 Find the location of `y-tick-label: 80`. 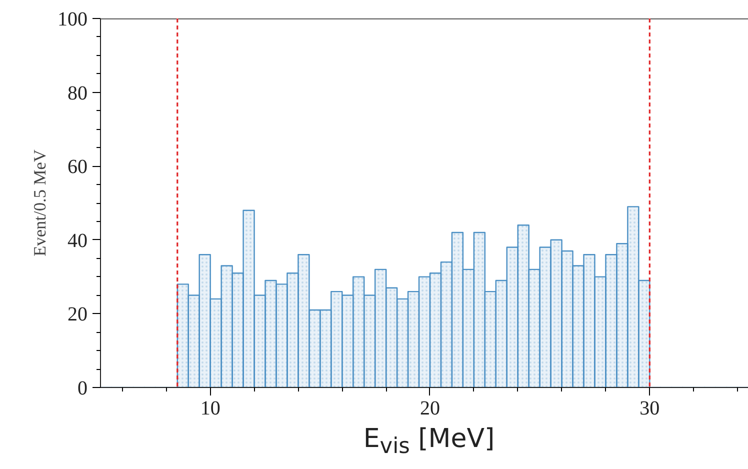

y-tick-label: 80 is located at coordinates (78, 93).